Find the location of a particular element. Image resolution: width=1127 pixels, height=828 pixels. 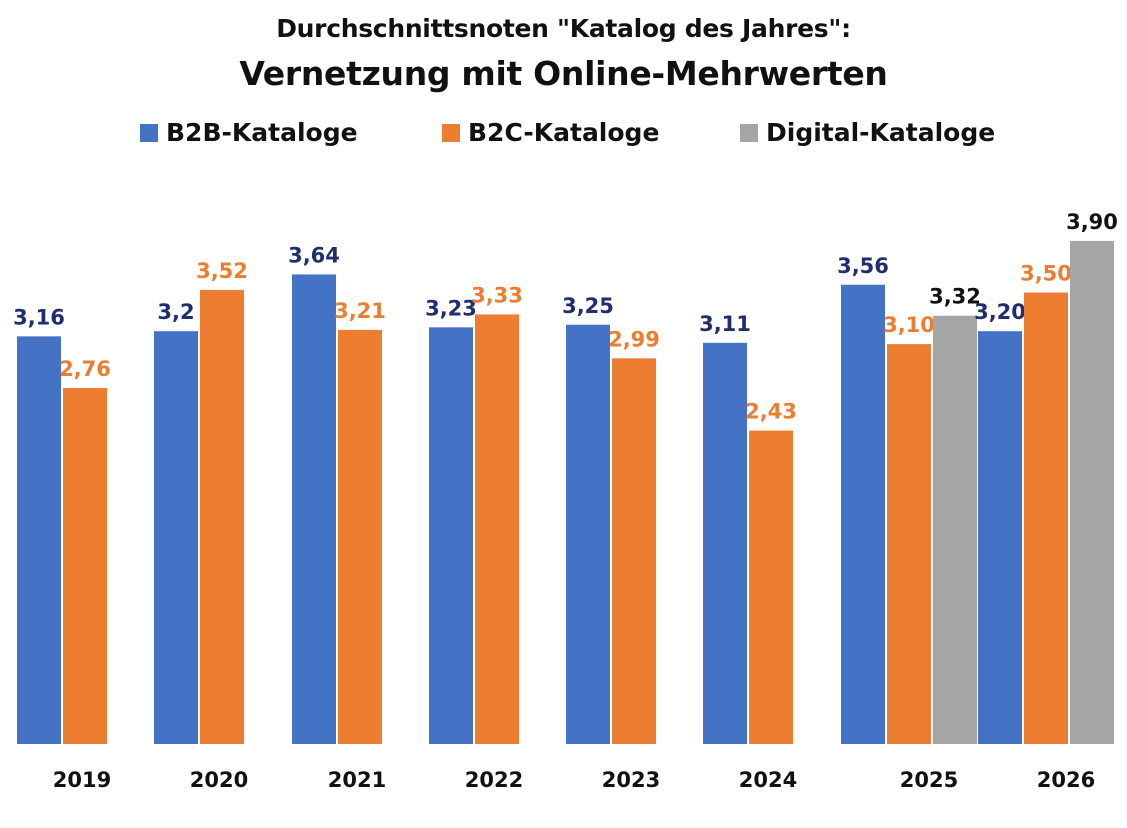

data-label-2019-b2c-kataloge: 2,76 is located at coordinates (85, 369).